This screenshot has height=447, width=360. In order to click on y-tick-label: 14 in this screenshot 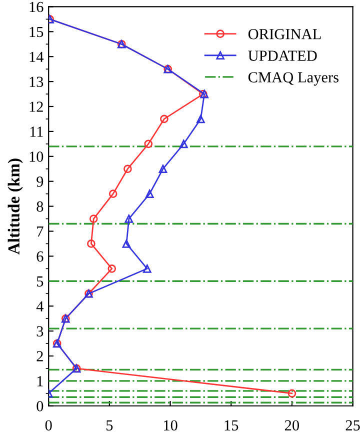, I will do `click(37, 57)`.